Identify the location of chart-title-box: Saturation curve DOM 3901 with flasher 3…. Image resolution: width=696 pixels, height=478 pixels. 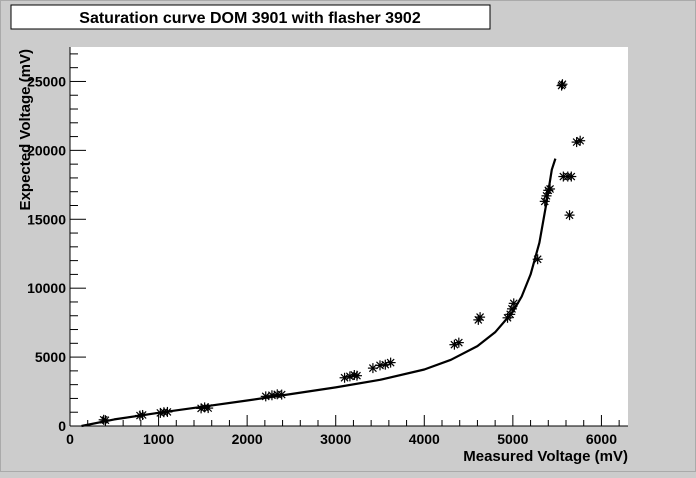
(250, 17).